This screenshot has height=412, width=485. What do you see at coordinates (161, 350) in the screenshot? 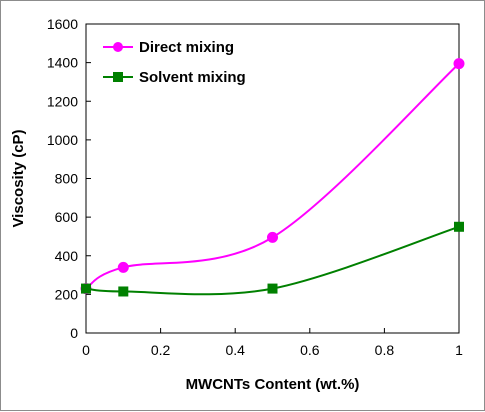
I see `x-tick-label: 0.2` at bounding box center [161, 350].